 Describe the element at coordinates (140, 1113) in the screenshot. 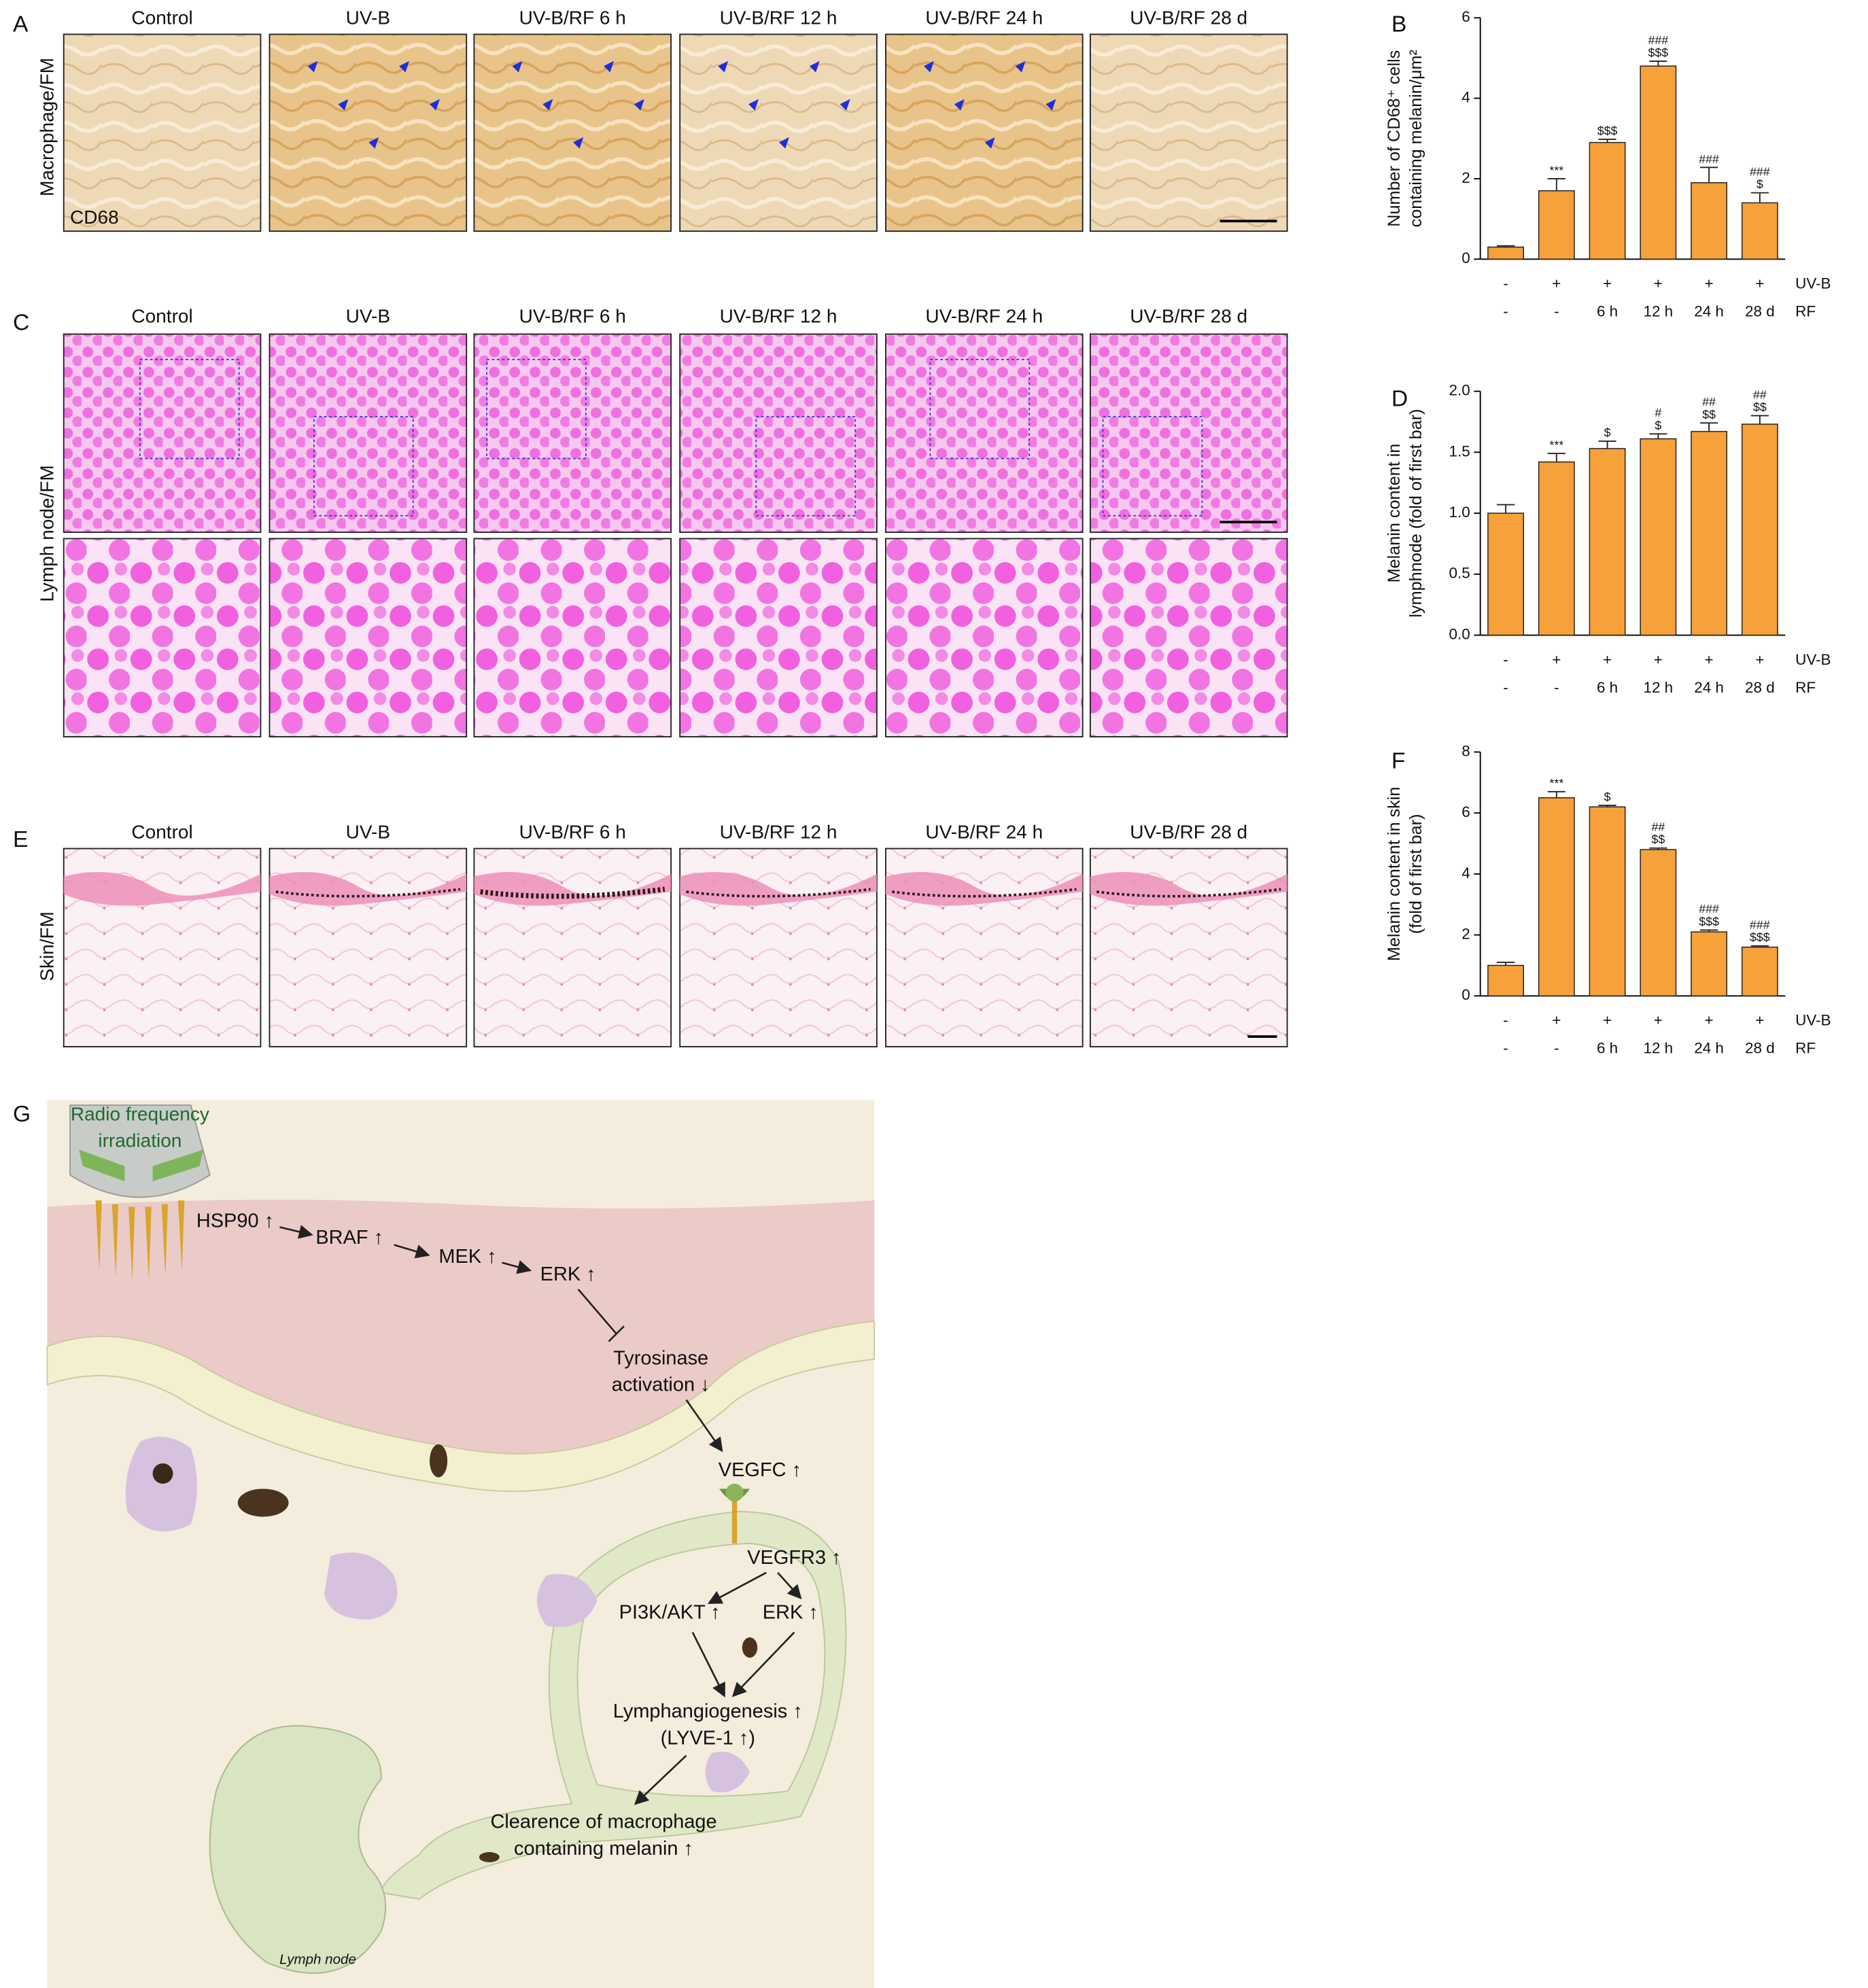

I see `device-label: Radio frequency` at that location.